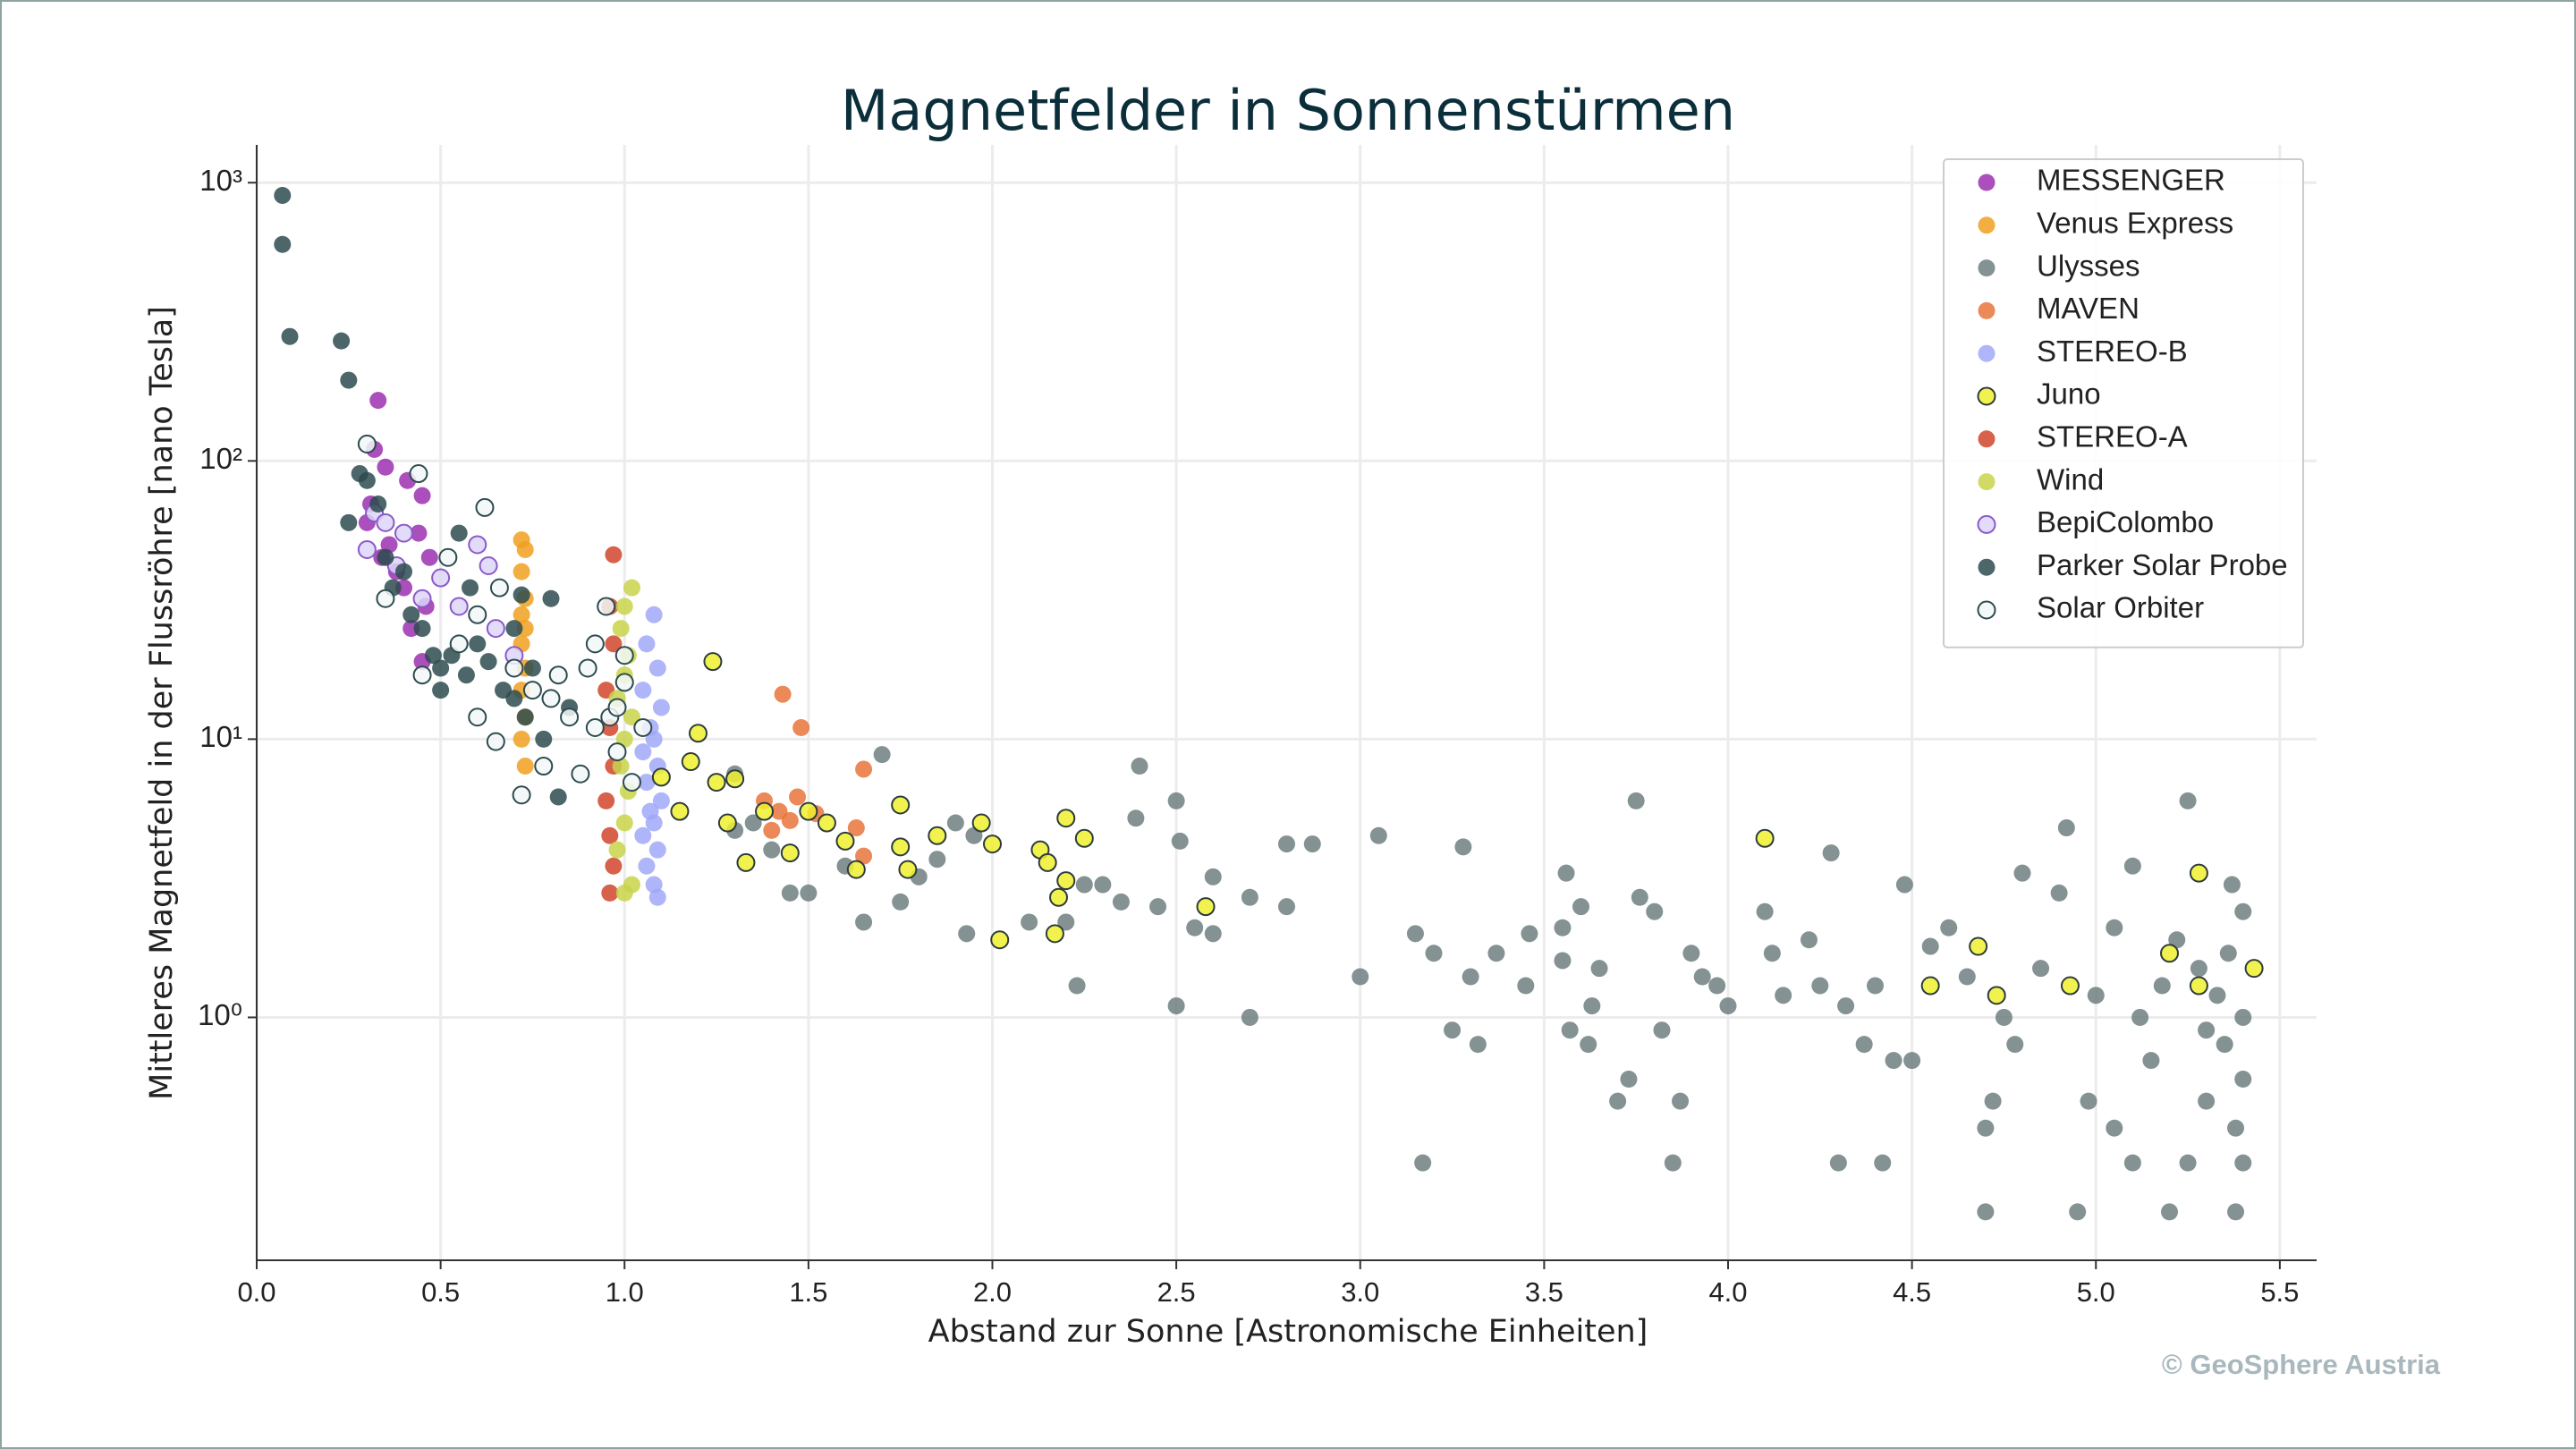  Describe the element at coordinates (2096, 1292) in the screenshot. I see `x-tick-label: 5.0` at that location.